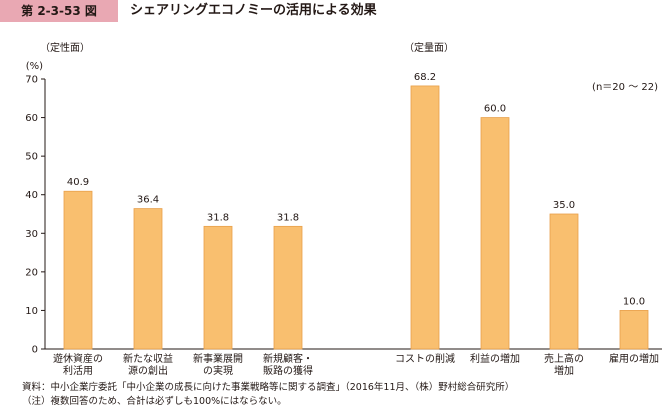 The image size is (669, 409). I want to click on y-tick-label: 50, so click(31, 157).